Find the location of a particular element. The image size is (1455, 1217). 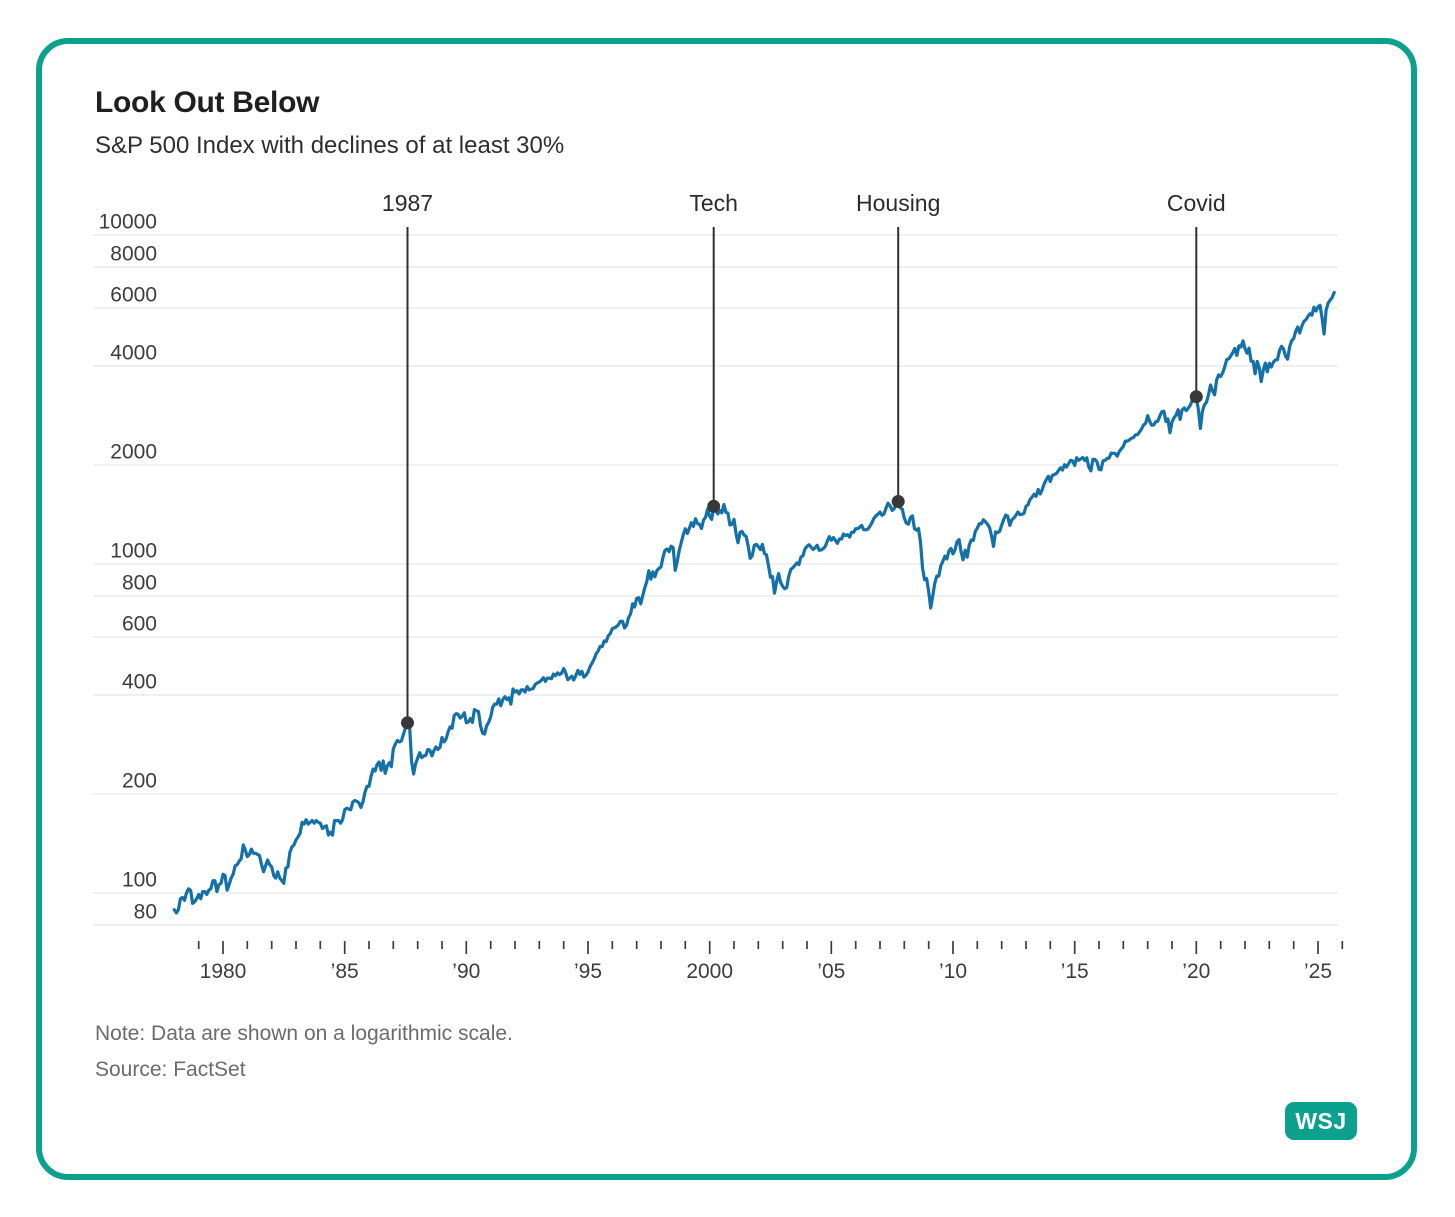

wsj-logo: WSJ is located at coordinates (1321, 1121).